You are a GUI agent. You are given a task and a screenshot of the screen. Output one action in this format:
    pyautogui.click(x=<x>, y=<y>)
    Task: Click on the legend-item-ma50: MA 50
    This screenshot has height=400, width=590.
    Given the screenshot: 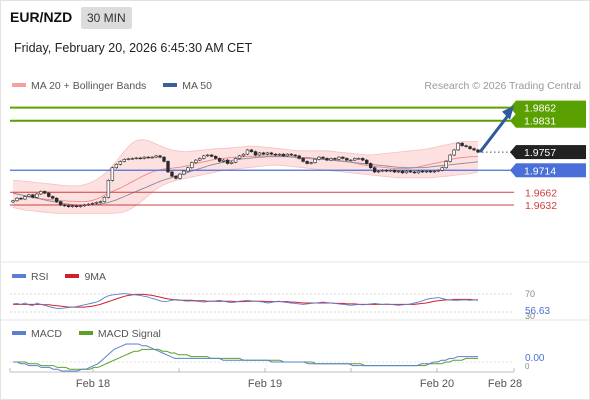 What is the action you would take?
    pyautogui.click(x=187, y=86)
    